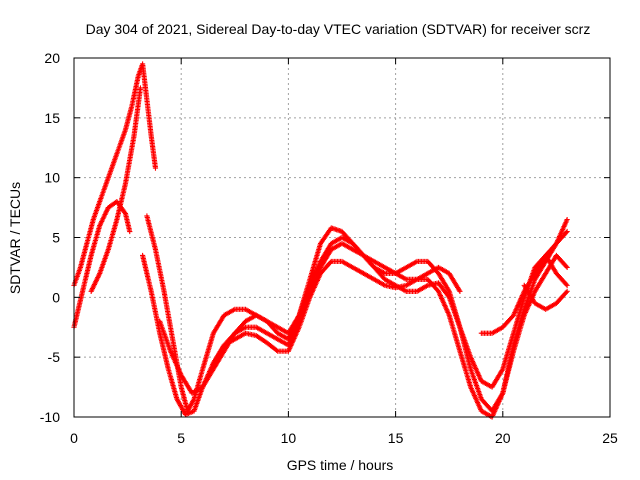 The image size is (640, 480). Describe the element at coordinates (52, 178) in the screenshot. I see `y-tick-label: 10` at that location.